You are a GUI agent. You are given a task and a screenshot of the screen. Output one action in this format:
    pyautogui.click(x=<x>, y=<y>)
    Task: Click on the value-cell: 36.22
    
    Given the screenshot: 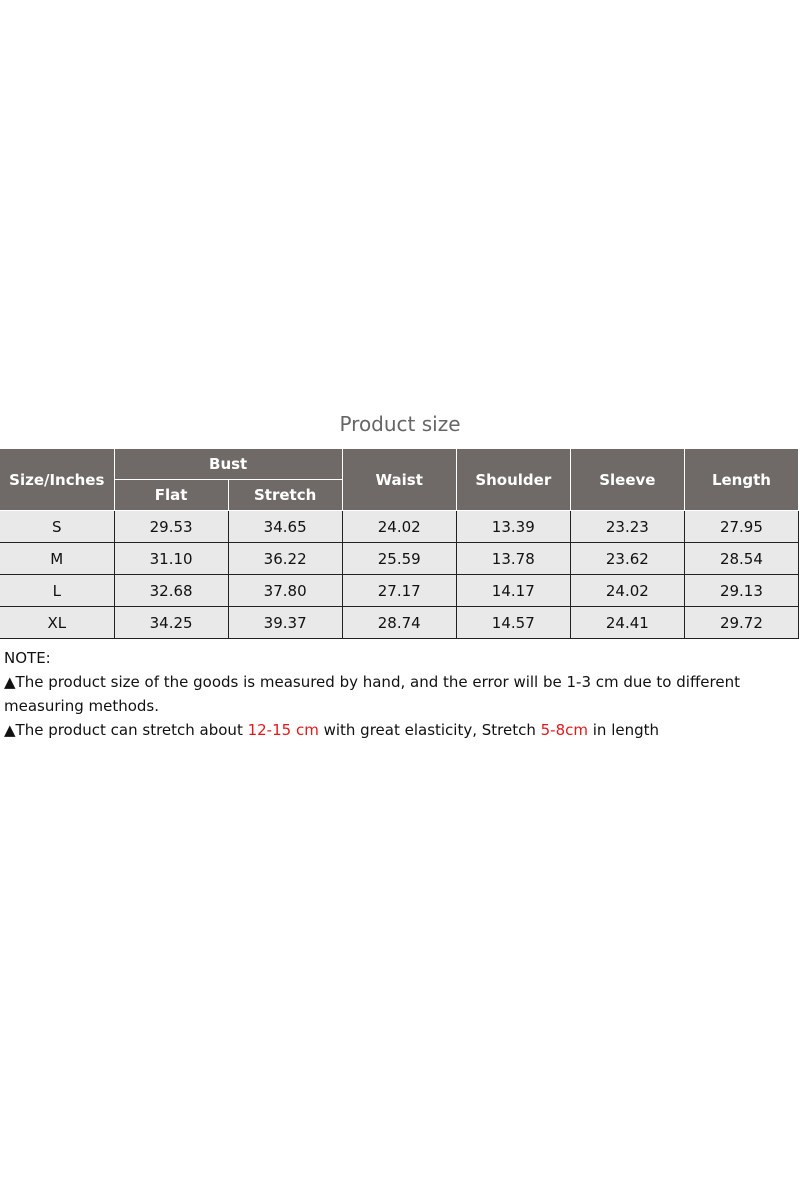 What is the action you would take?
    pyautogui.click(x=285, y=558)
    